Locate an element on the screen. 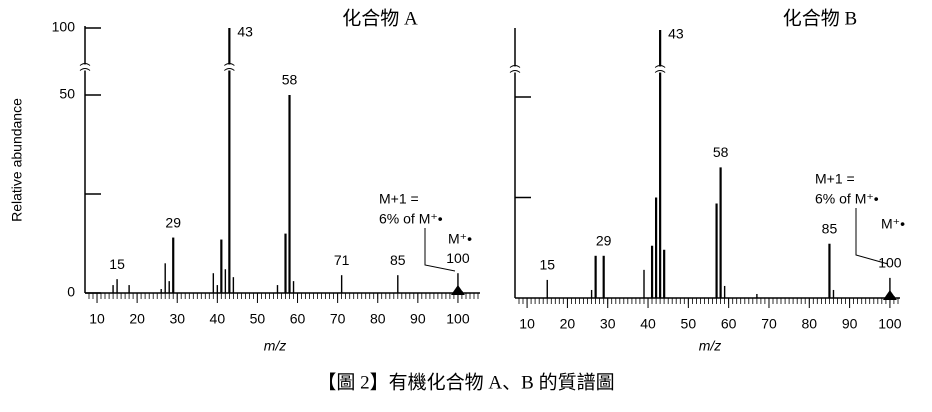 The width and height of the screenshot is (932, 412). y-tick-label: 50 is located at coordinates (67, 94).